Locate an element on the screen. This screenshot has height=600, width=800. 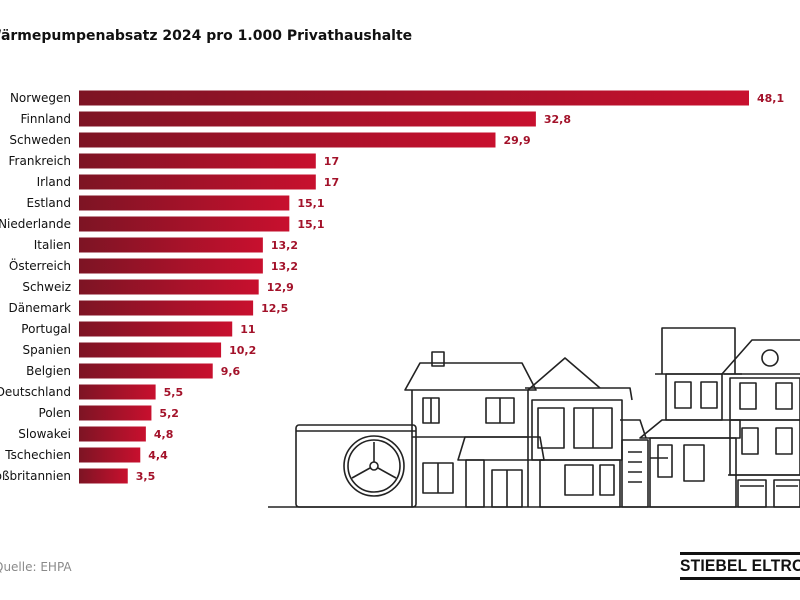
category-label: Estland is located at coordinates (49, 203).